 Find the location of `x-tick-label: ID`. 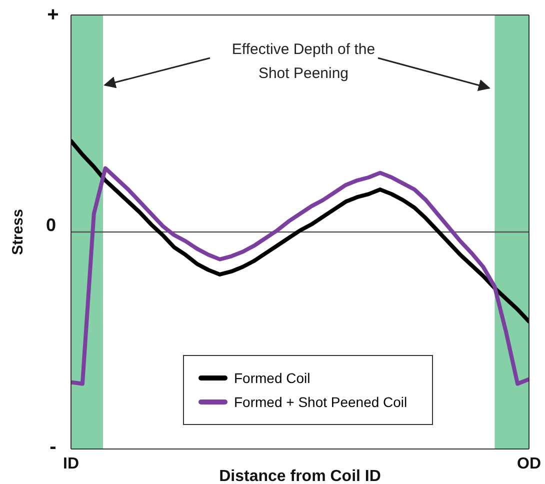

x-tick-label: ID is located at coordinates (71, 463).